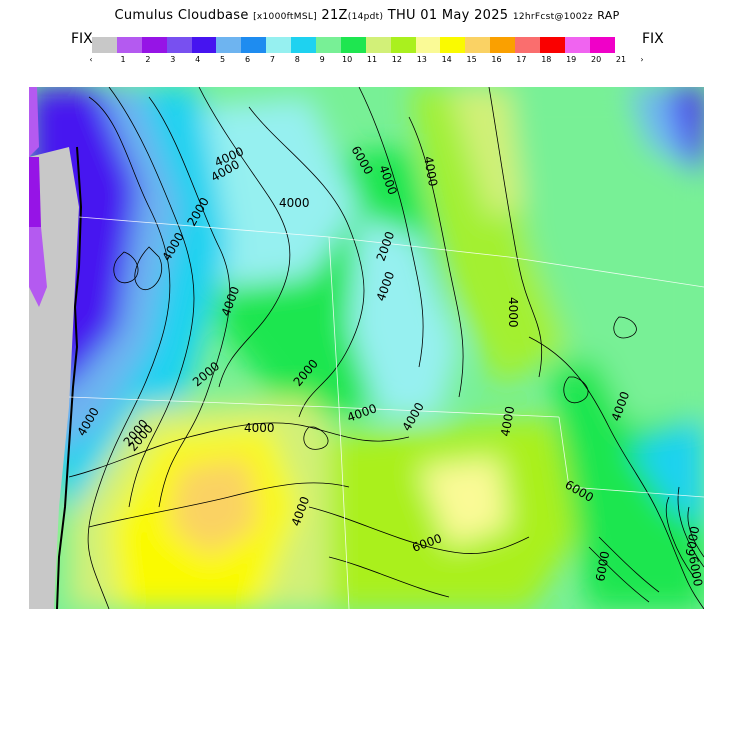 The height and width of the screenshot is (734, 734). Describe the element at coordinates (552, 17) in the screenshot. I see `forecast-label: 12hrFcst@1002z` at that location.